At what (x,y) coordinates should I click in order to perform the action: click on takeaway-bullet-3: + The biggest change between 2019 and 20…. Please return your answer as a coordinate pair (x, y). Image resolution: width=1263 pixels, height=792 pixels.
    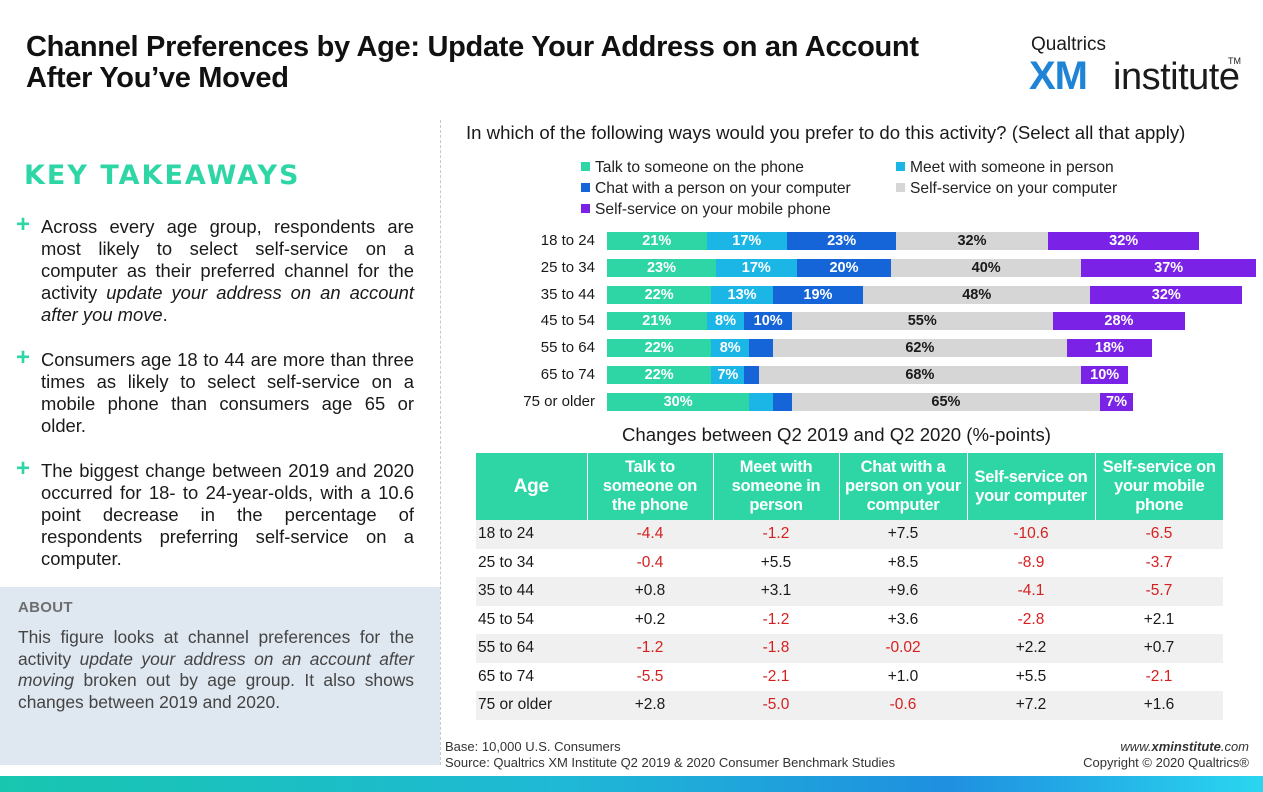
    Looking at the image, I should click on (215, 512).